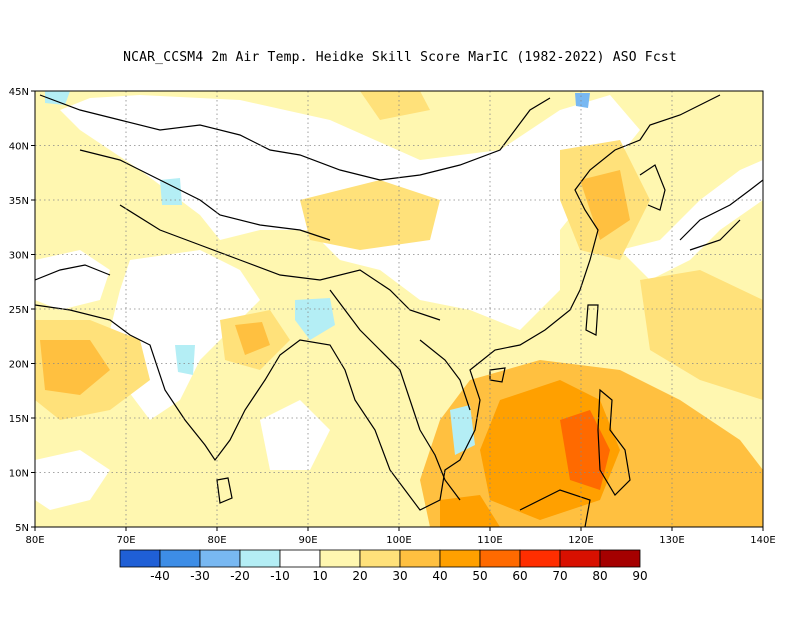 Image resolution: width=800 pixels, height=618 pixels. Describe the element at coordinates (599, 576) in the screenshot. I see `colorbar-label: 80` at that location.